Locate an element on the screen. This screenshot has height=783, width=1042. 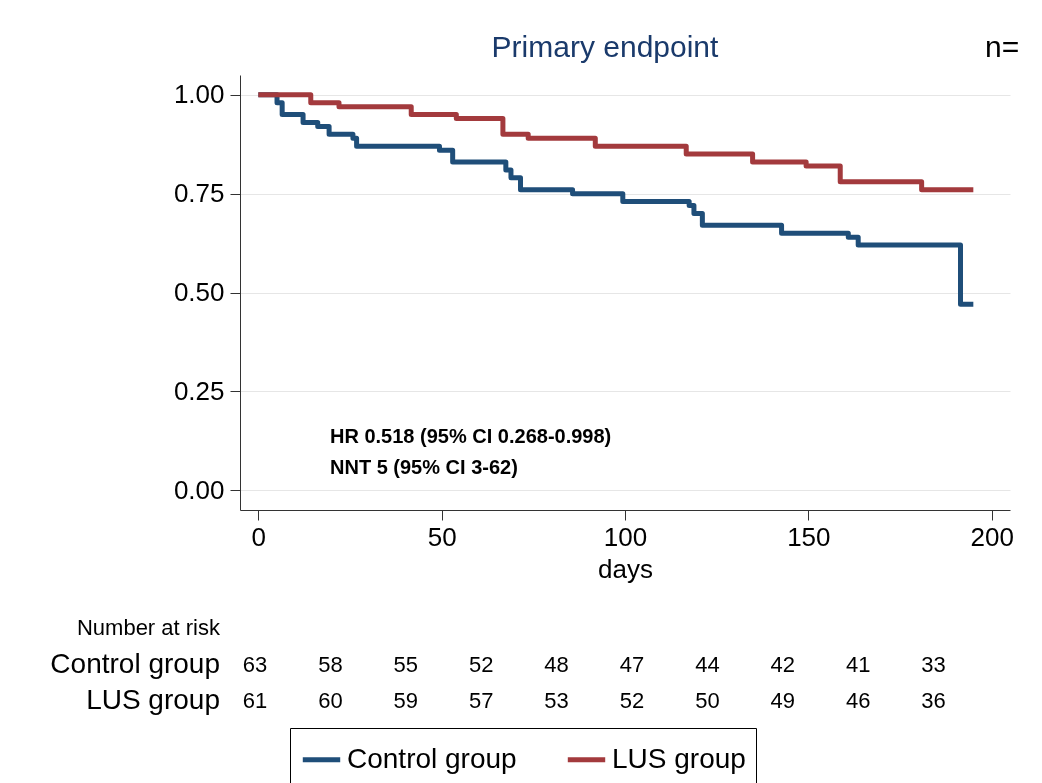
text: LUS group is located at coordinates (153, 699).